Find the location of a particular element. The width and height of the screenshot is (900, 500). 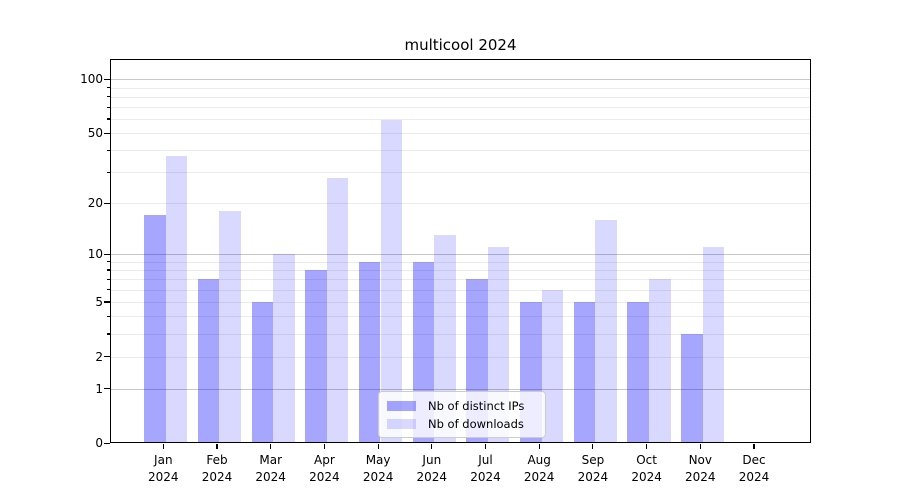

y-tick-label: 2 is located at coordinates (99, 356).